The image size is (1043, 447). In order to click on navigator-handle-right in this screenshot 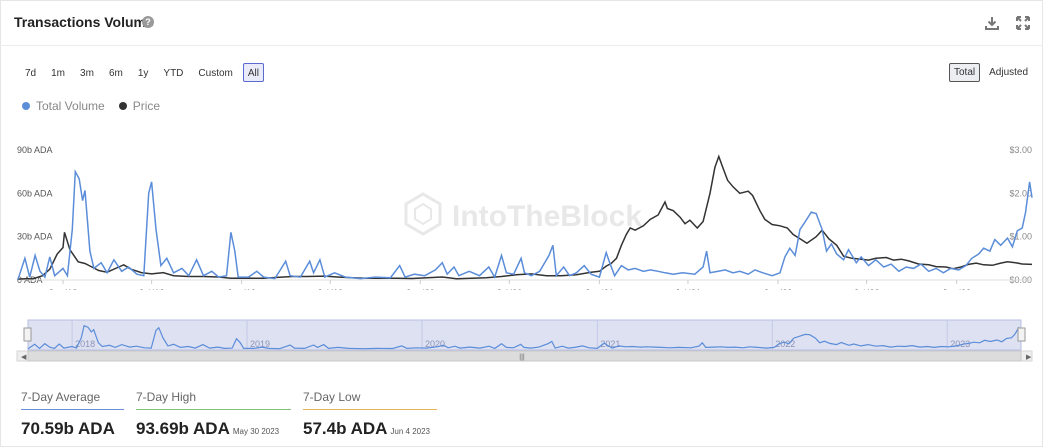, I will do `click(1021, 334)`.